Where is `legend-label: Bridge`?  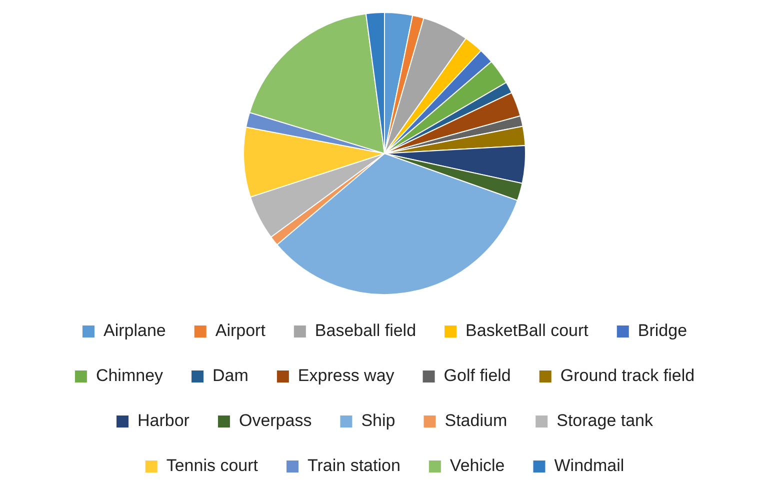 legend-label: Bridge is located at coordinates (663, 330).